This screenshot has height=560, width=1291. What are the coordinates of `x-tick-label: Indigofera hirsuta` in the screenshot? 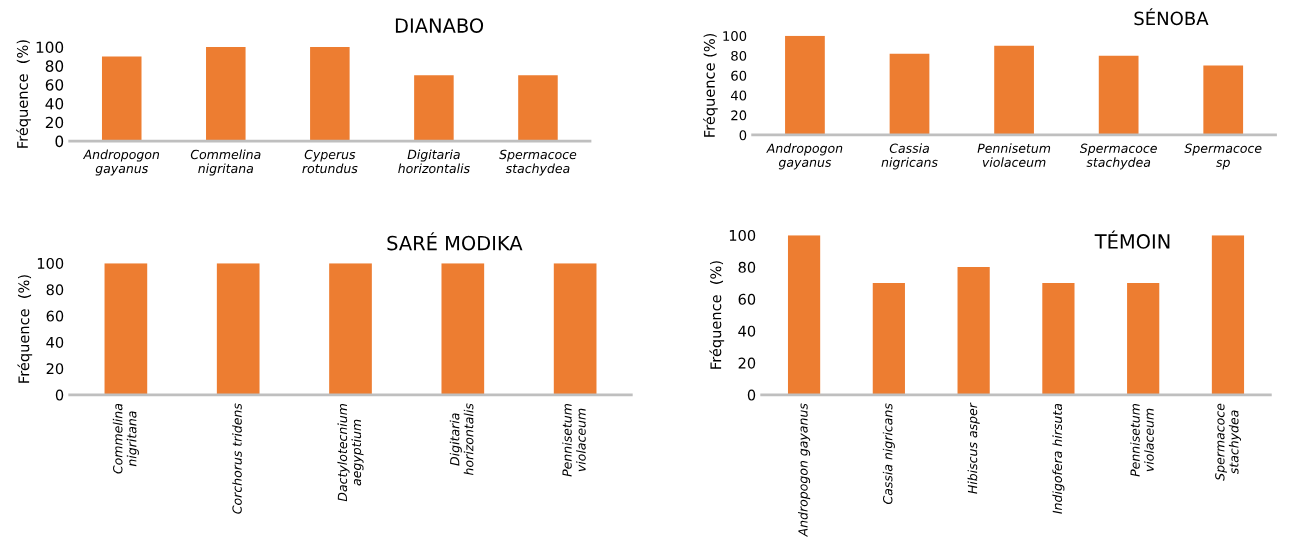 It's located at (1058, 458).